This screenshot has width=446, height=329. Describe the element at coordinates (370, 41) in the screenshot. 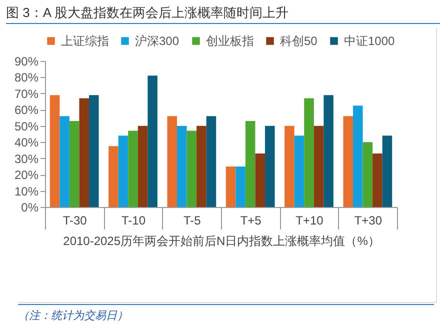

I see `legend-label: 中证1000` at that location.